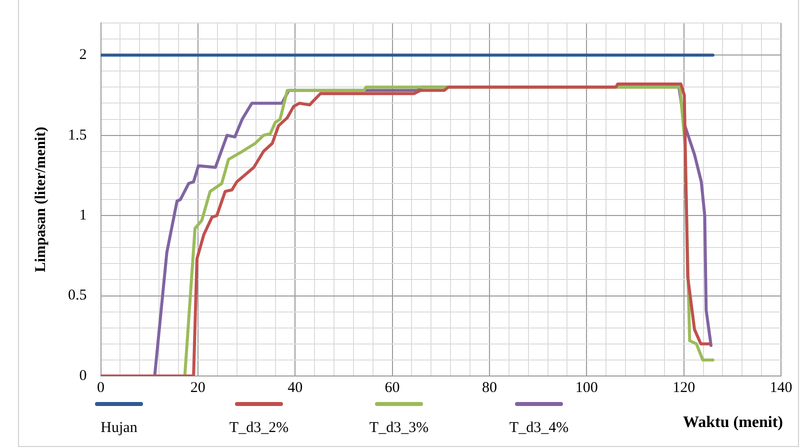 This screenshot has height=448, width=811. Describe the element at coordinates (295, 388) in the screenshot. I see `x-tick-label: 40` at that location.